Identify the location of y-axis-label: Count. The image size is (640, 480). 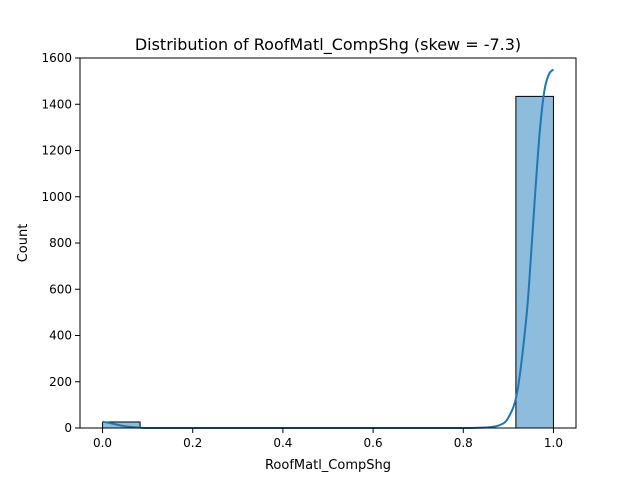
(23, 243).